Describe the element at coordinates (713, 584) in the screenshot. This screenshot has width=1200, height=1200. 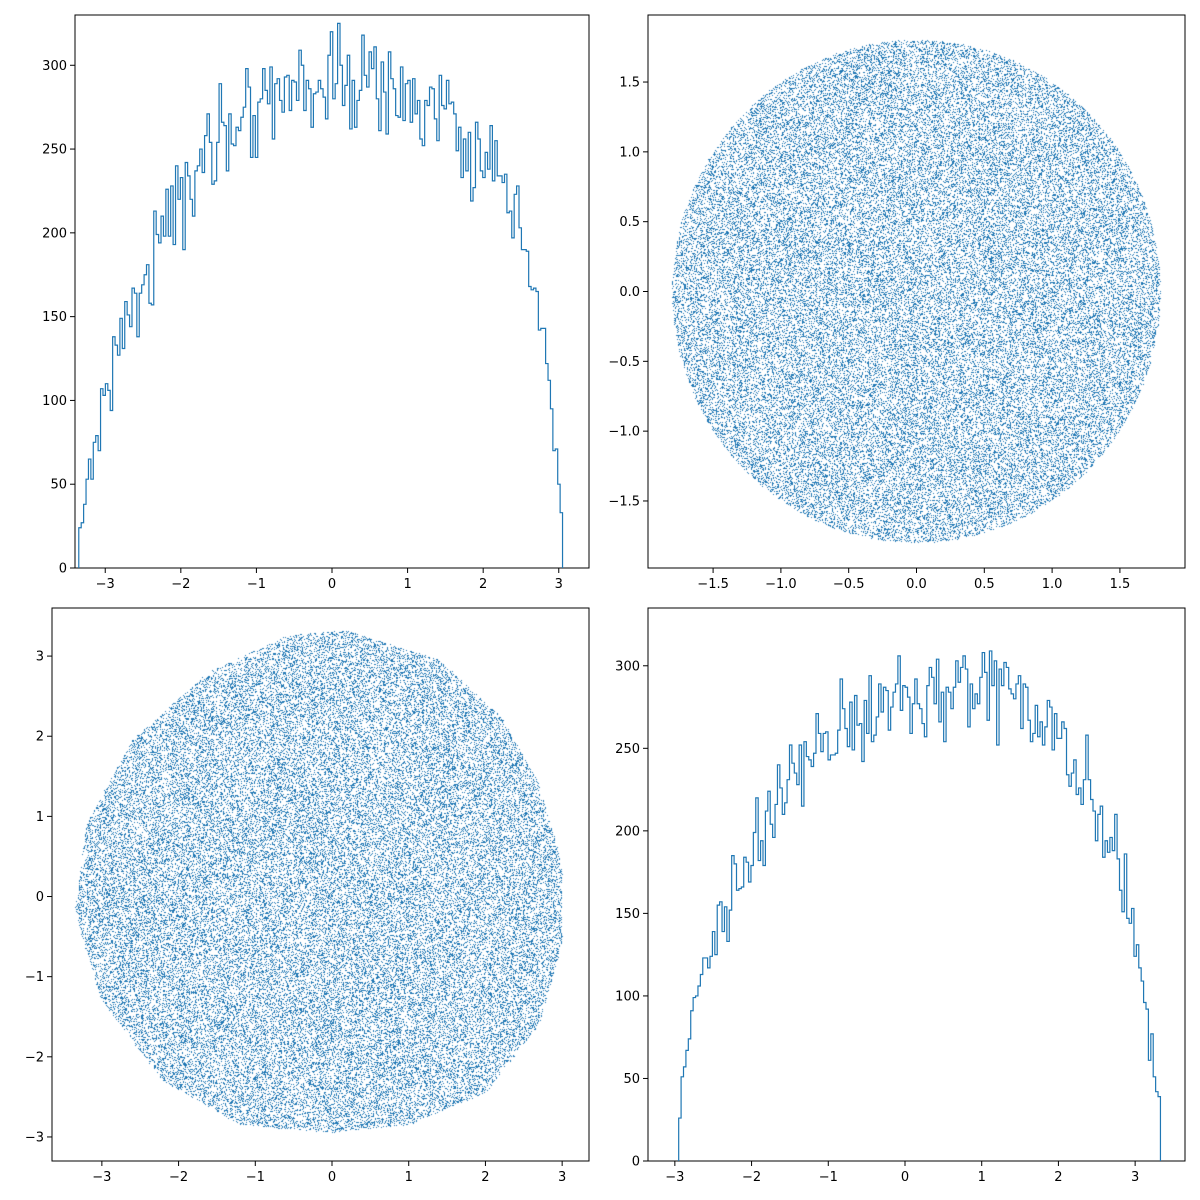
I see `x-tick-label: −1.5` at that location.